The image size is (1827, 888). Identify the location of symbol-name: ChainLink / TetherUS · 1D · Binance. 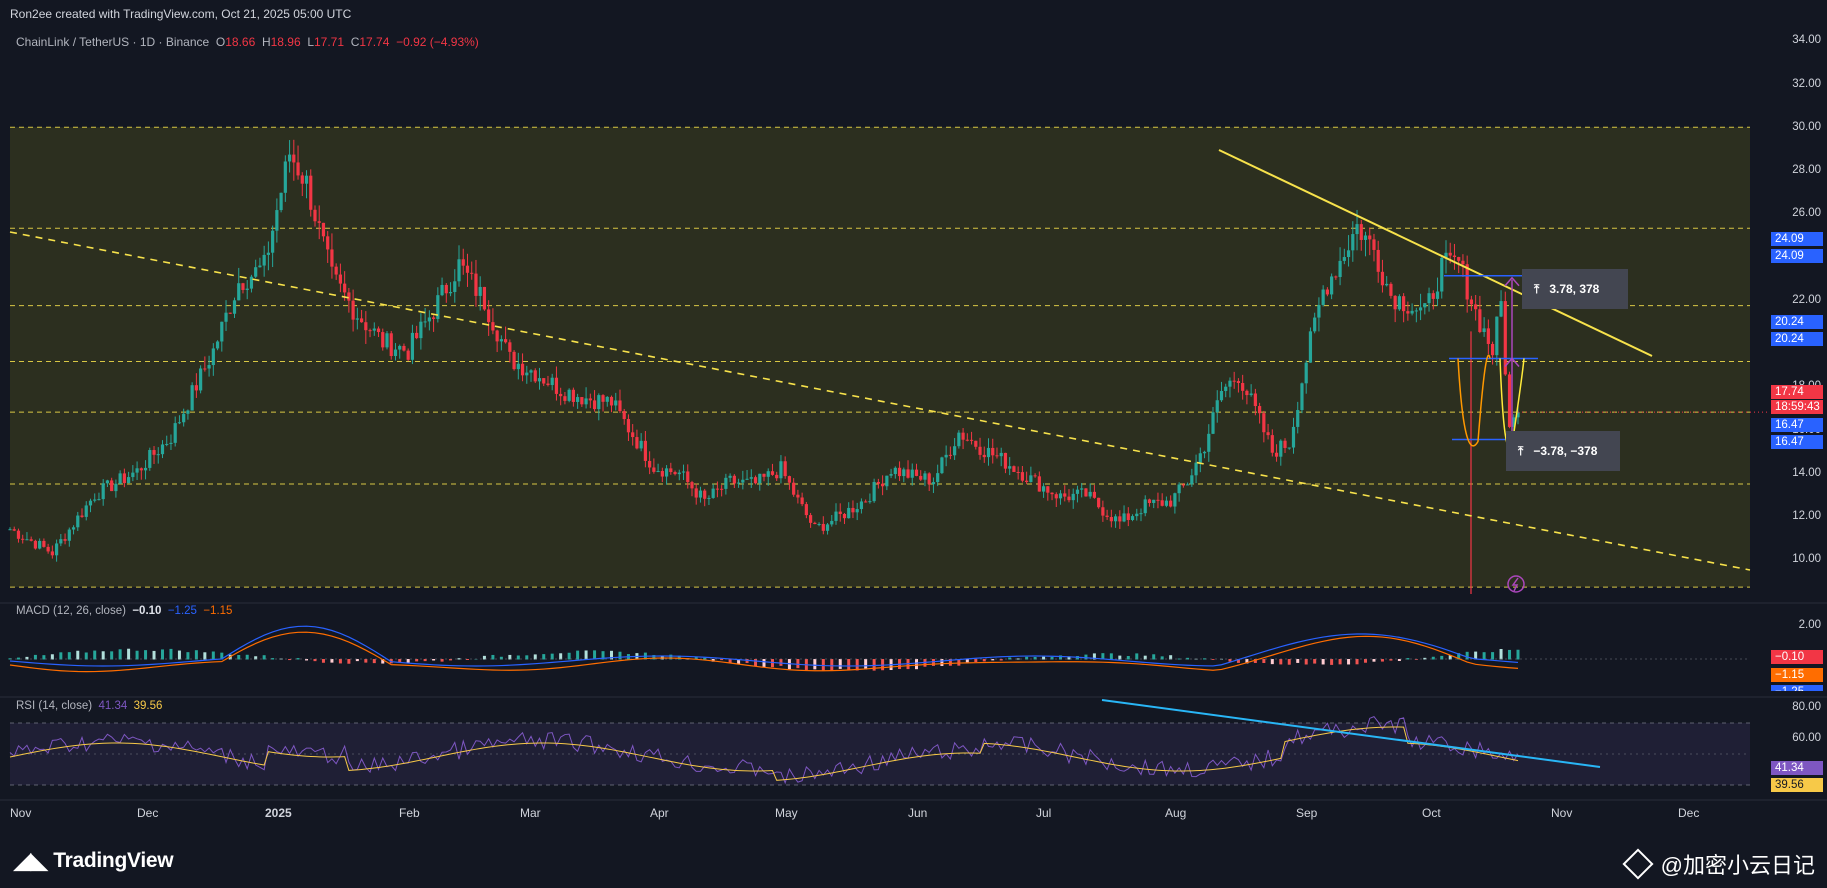
(113, 42).